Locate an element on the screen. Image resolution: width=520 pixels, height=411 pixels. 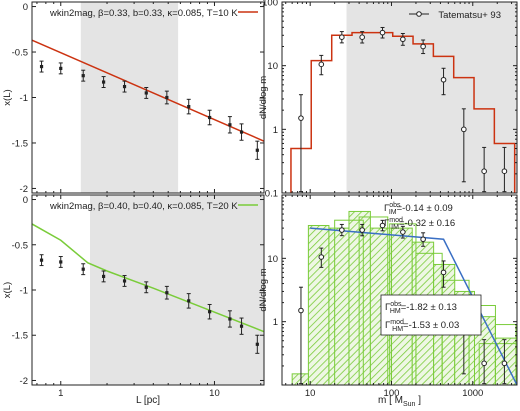
gamma-hm-obs-annotation: Γobs HM=-1.82 ± 0.13 is located at coordinates (421, 308).